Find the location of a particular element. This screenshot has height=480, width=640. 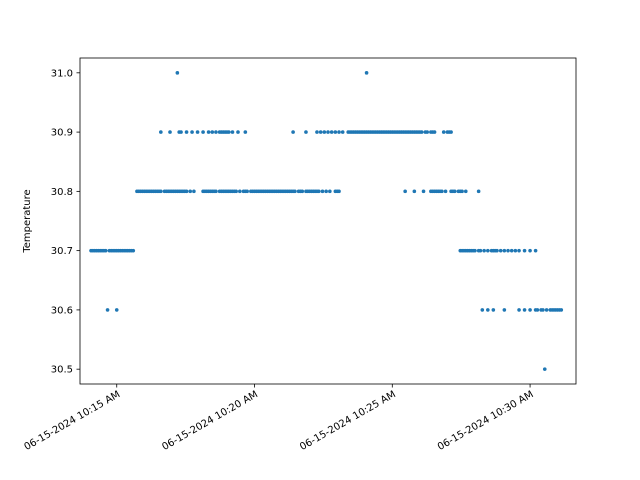

y-tick-label: 30.8 is located at coordinates (62, 192).